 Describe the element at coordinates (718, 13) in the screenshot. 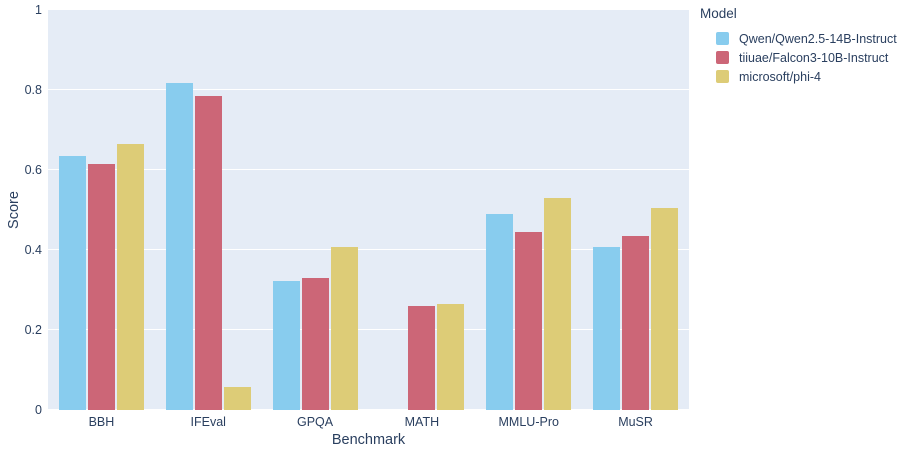

I see `legend-title: Model` at that location.